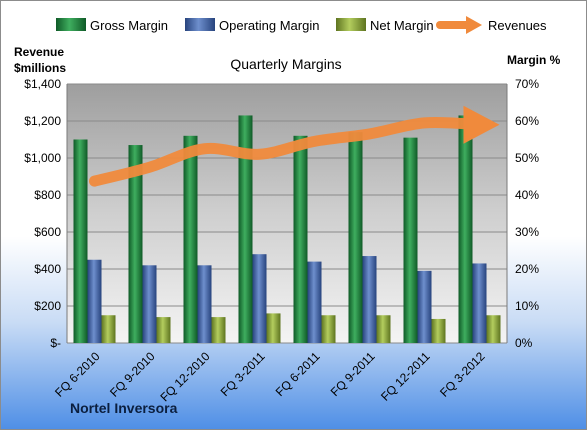  Describe the element at coordinates (527, 121) in the screenshot. I see `right-tick-label: 60%` at that location.